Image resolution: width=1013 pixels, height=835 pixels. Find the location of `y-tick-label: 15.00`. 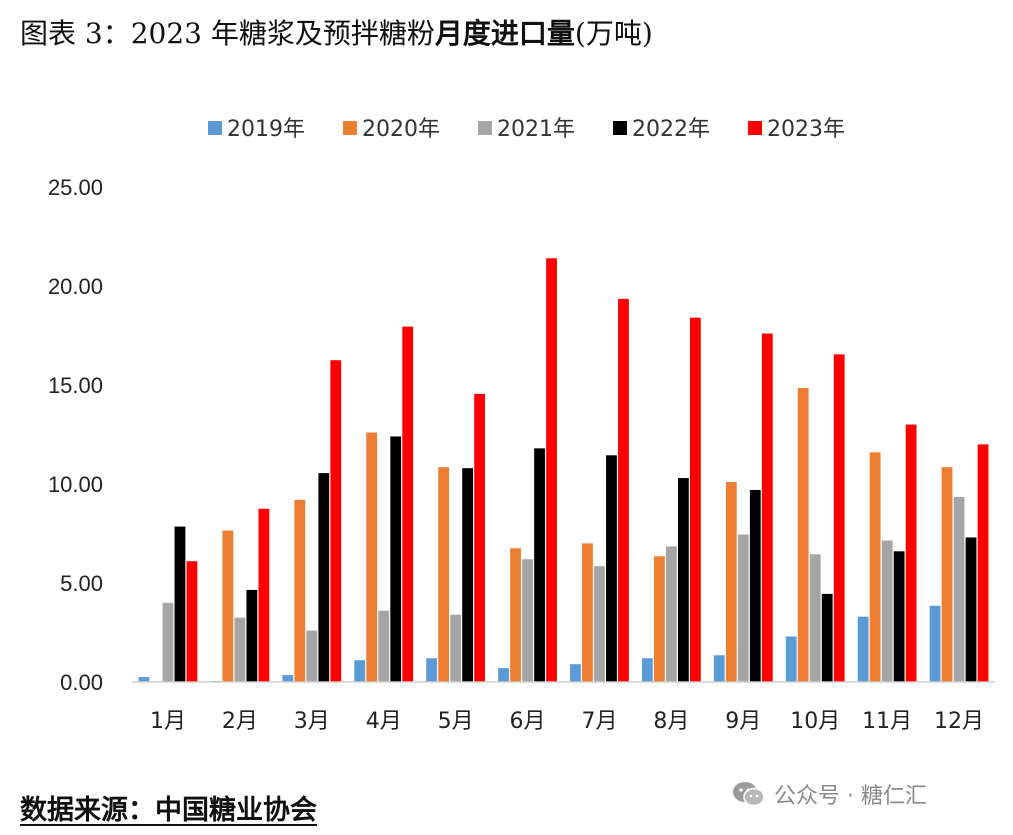

y-tick-label: 15.00 is located at coordinates (75, 385).